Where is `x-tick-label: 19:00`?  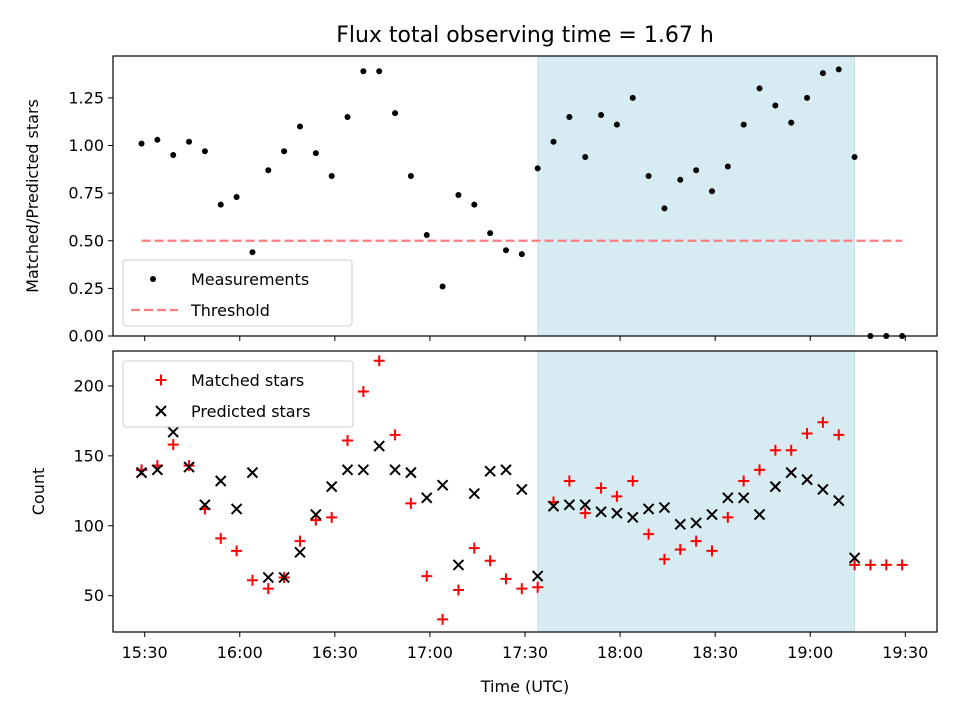
x-tick-label: 19:00 is located at coordinates (810, 652).